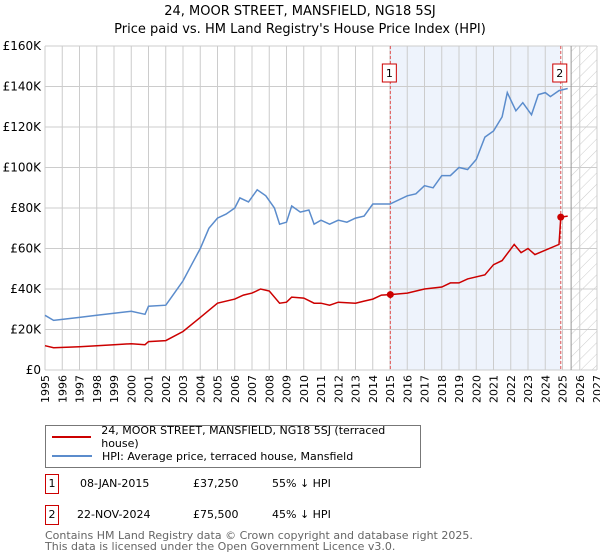 The image size is (600, 560). What do you see at coordinates (183, 389) in the screenshot?
I see `x-tick-label: 2003` at bounding box center [183, 389].